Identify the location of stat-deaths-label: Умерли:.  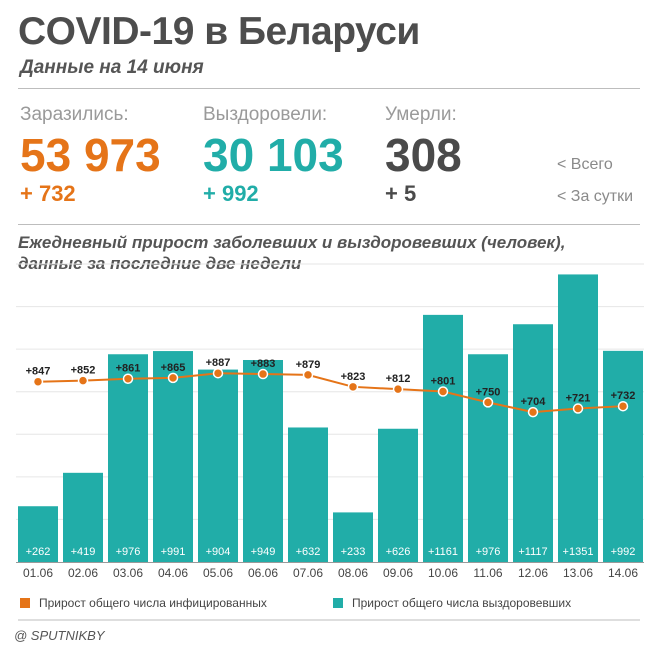
(421, 114).